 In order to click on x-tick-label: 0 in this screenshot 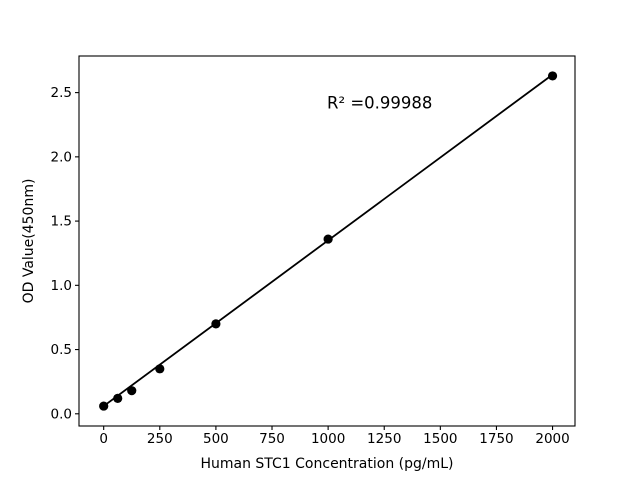, I will do `click(103, 439)`.